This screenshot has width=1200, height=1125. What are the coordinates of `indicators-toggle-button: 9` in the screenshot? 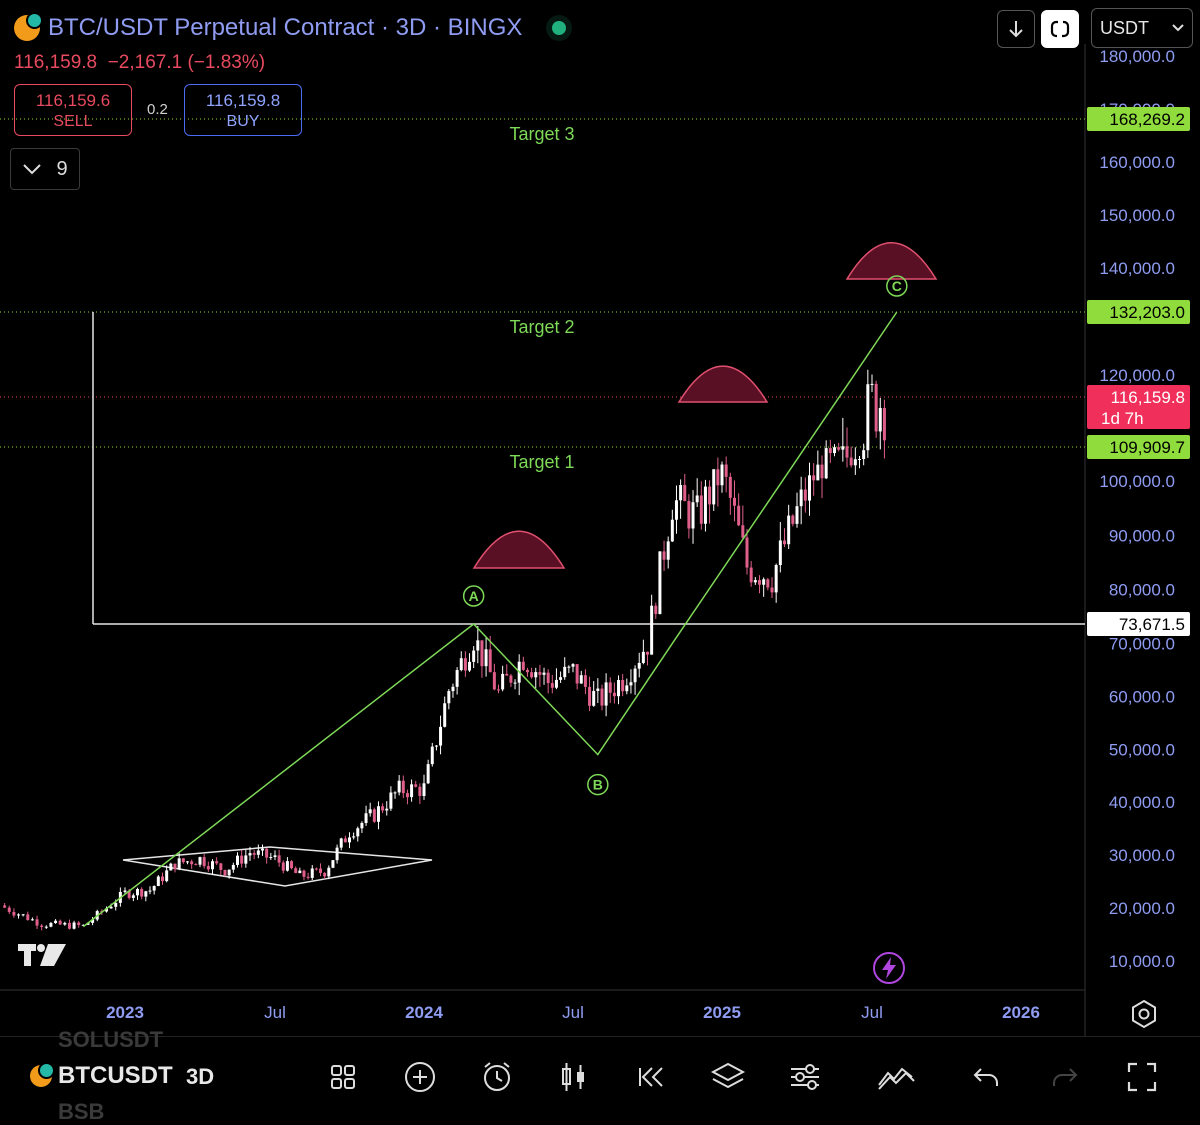 It's located at (45, 169).